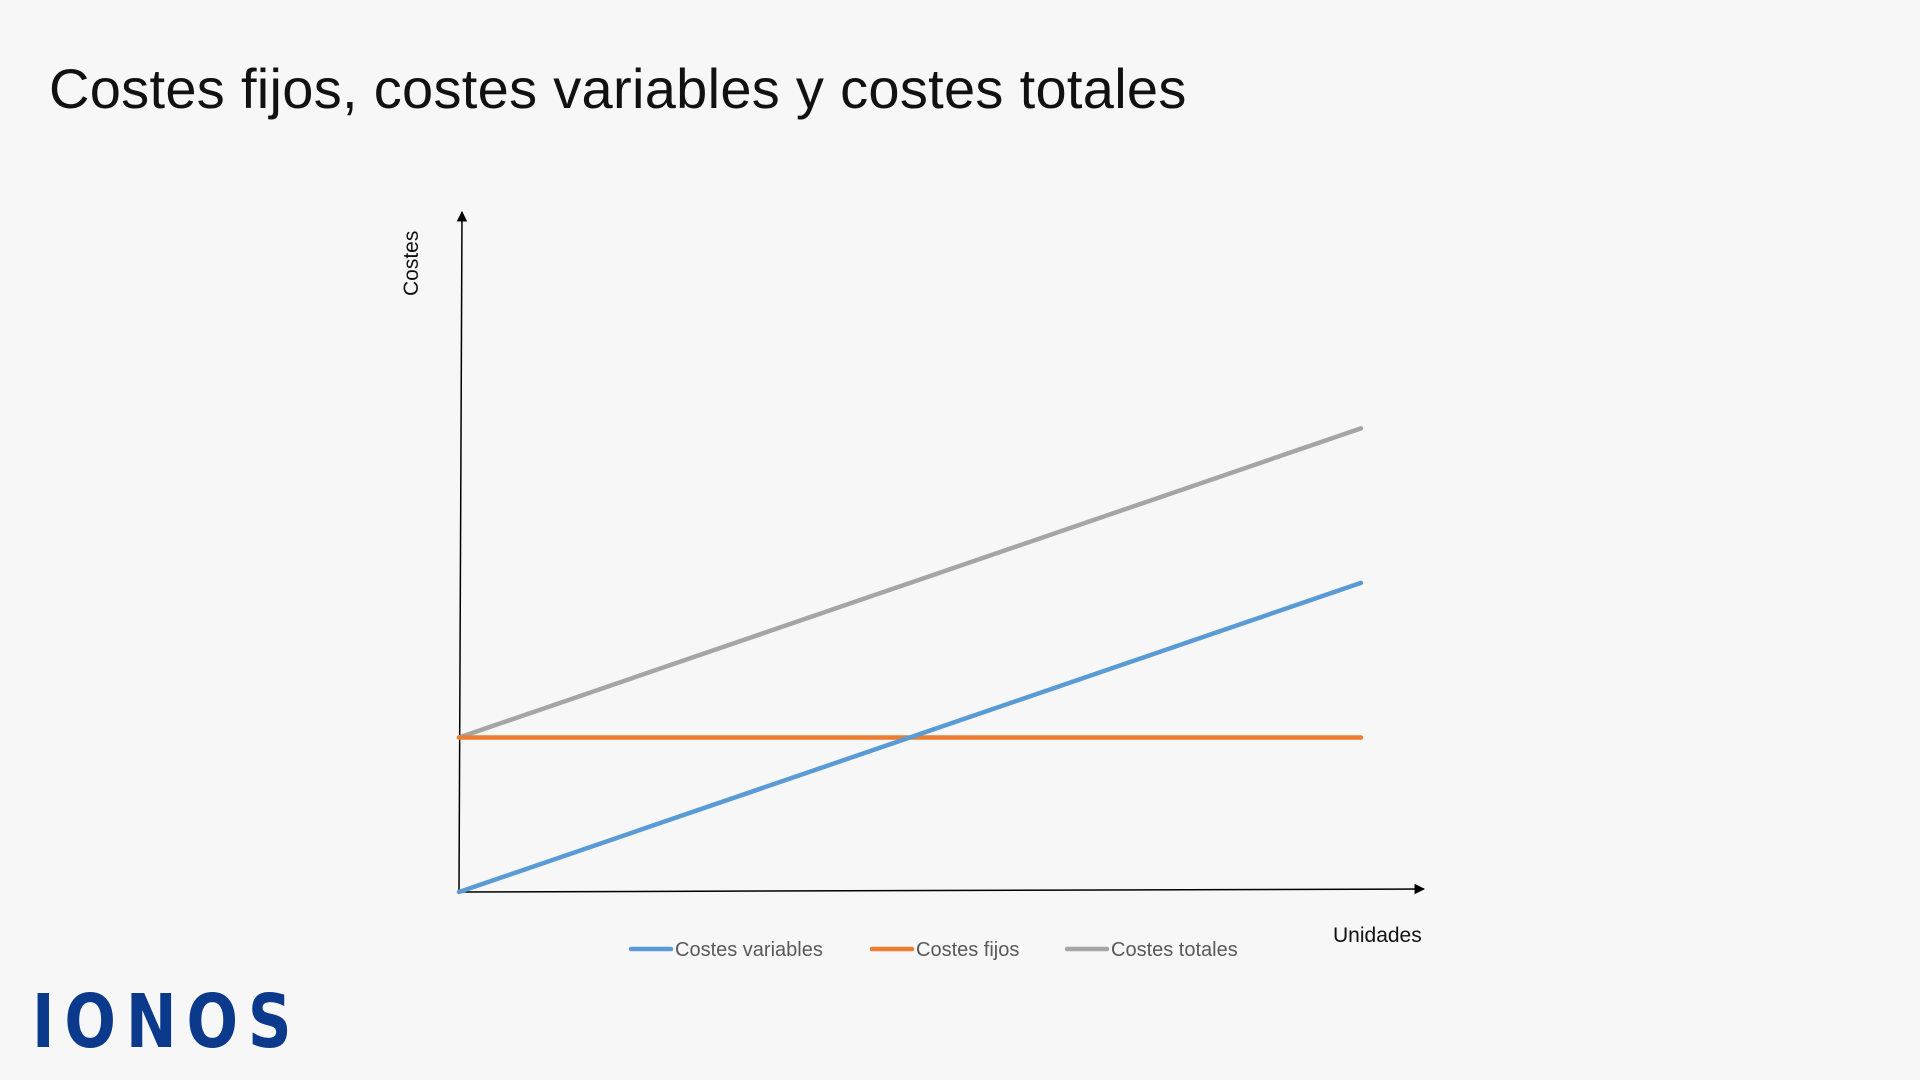  I want to click on y-axis, so click(462, 551).